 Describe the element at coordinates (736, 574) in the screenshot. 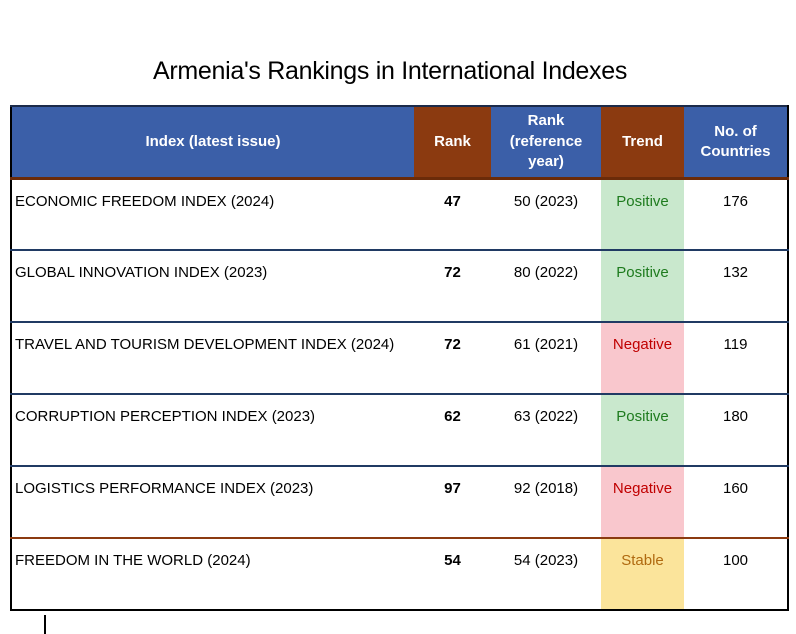

I see `countries-count: 100` at that location.